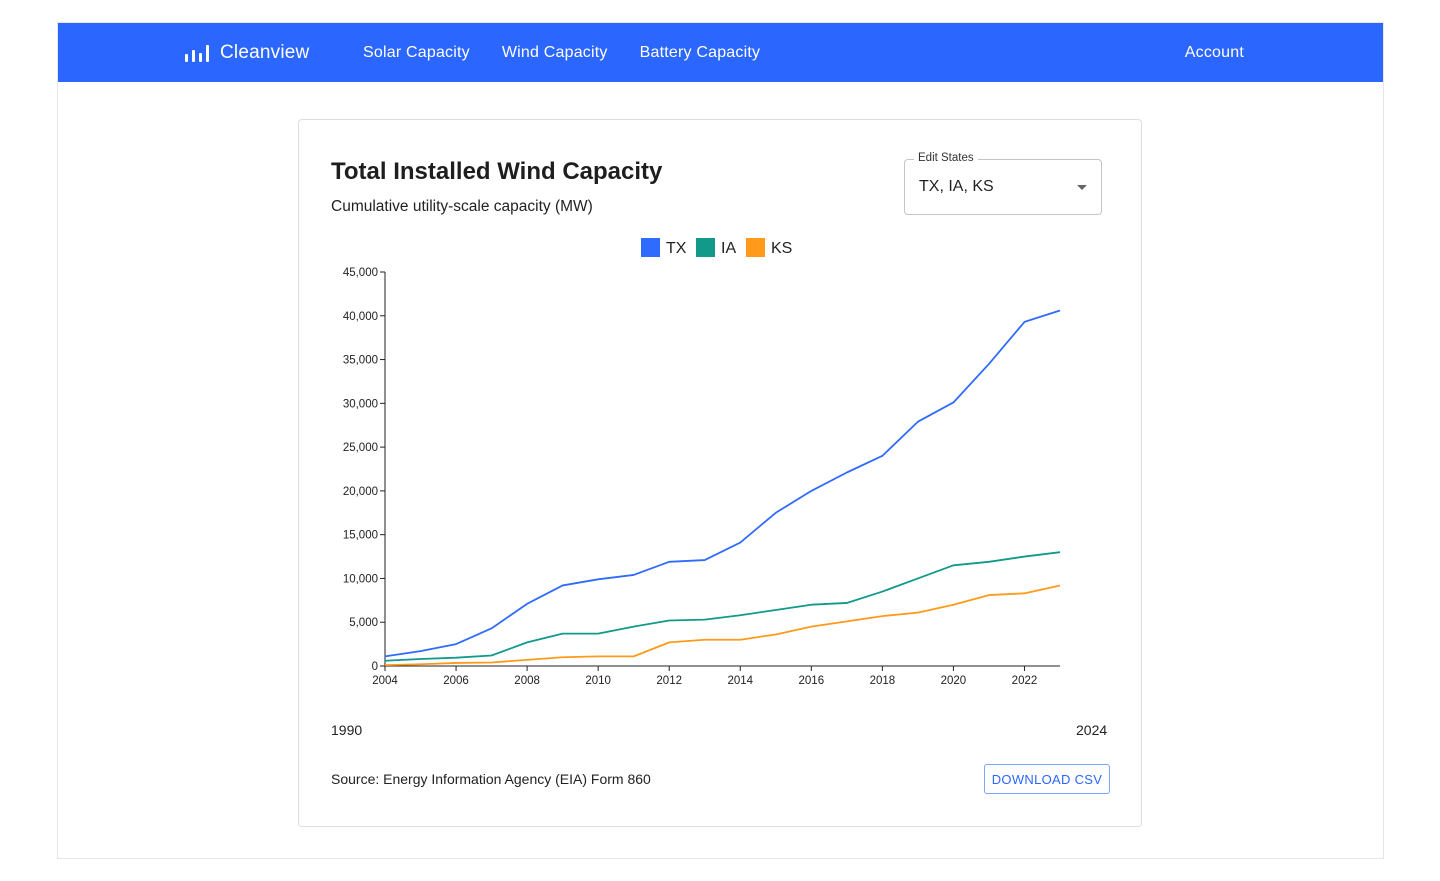 This screenshot has width=1440, height=881. I want to click on series-line-ks, so click(722, 625).